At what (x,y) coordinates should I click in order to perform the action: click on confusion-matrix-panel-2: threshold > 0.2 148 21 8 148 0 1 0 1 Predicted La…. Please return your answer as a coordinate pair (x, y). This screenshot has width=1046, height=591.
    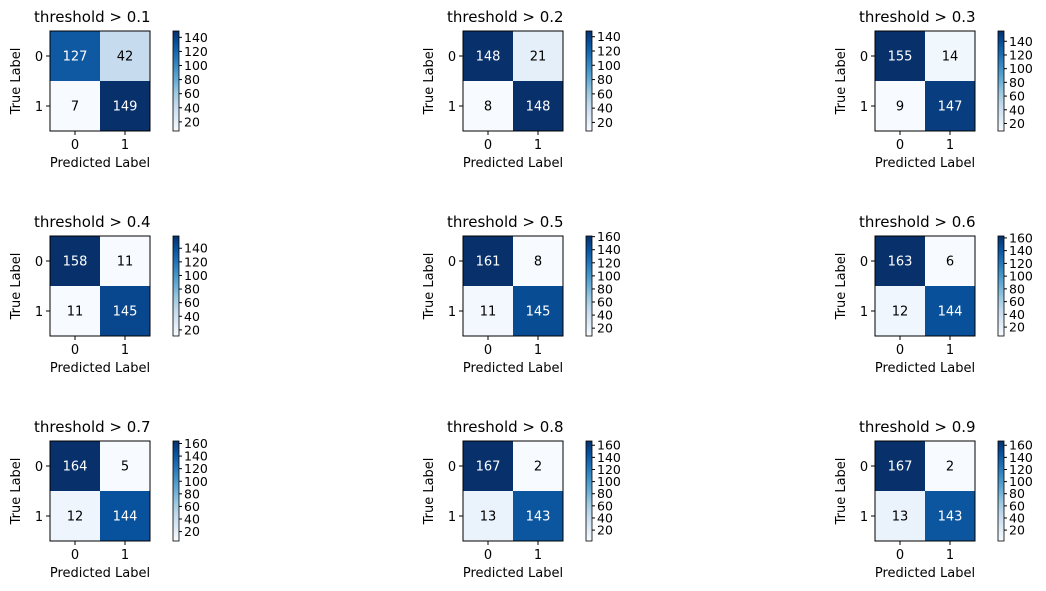
    Looking at the image, I should click on (521, 89).